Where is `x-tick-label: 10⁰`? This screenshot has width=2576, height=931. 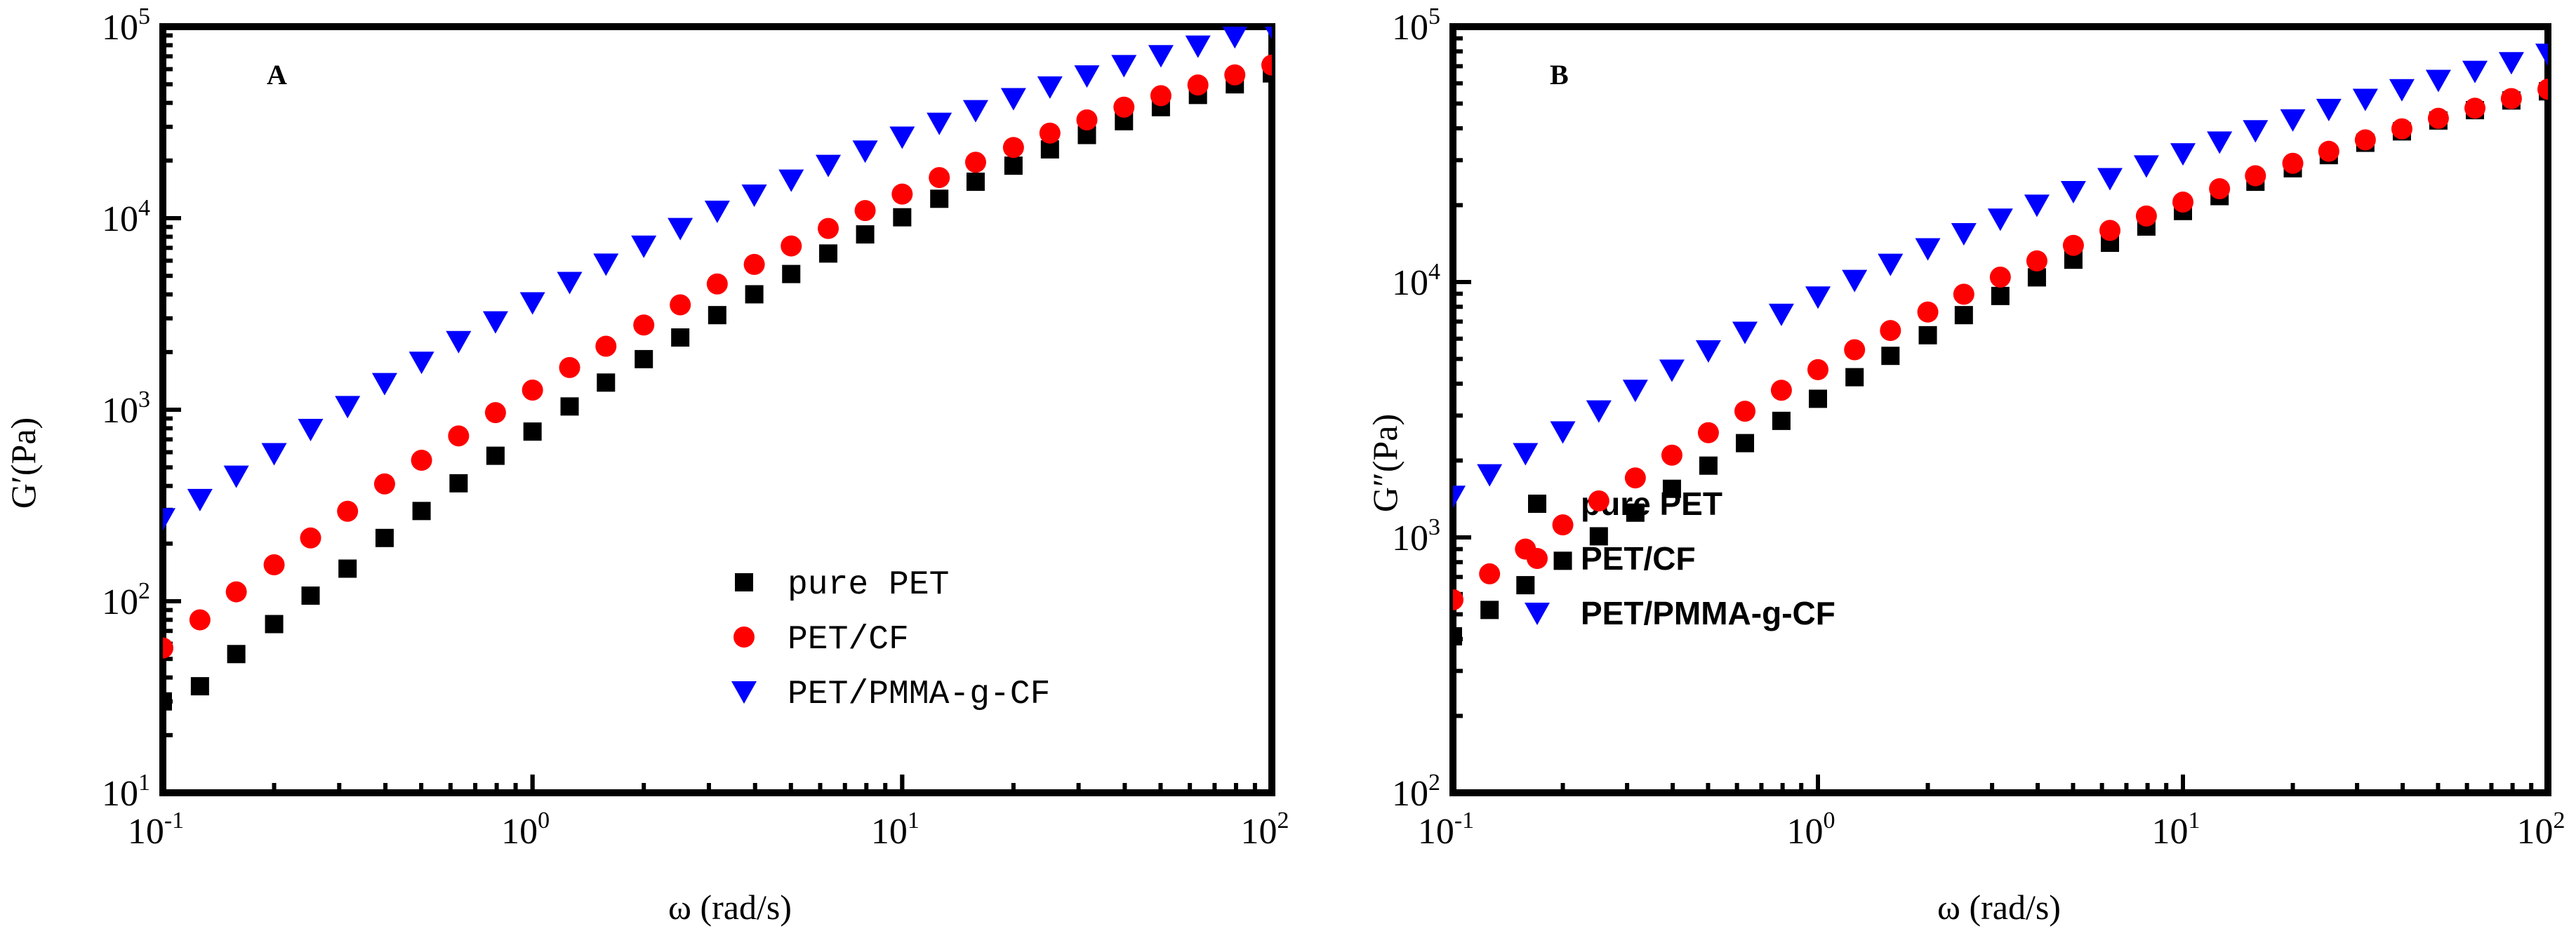 x-tick-label: 10⁰ is located at coordinates (1811, 830).